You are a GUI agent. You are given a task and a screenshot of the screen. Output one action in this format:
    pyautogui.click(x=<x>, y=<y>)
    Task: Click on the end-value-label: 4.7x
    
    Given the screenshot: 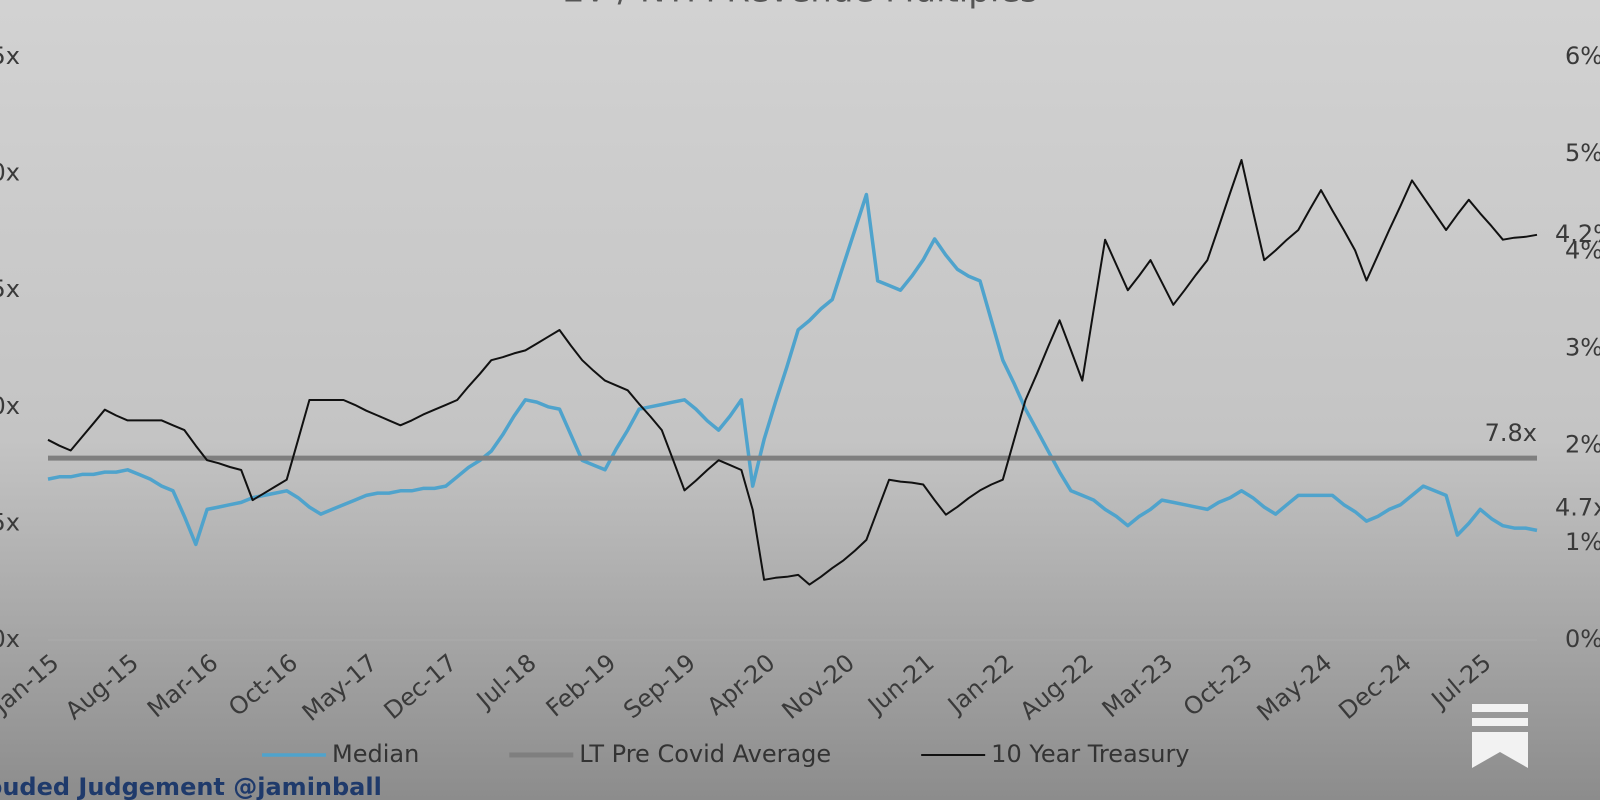 What is the action you would take?
    pyautogui.click(x=1577, y=507)
    